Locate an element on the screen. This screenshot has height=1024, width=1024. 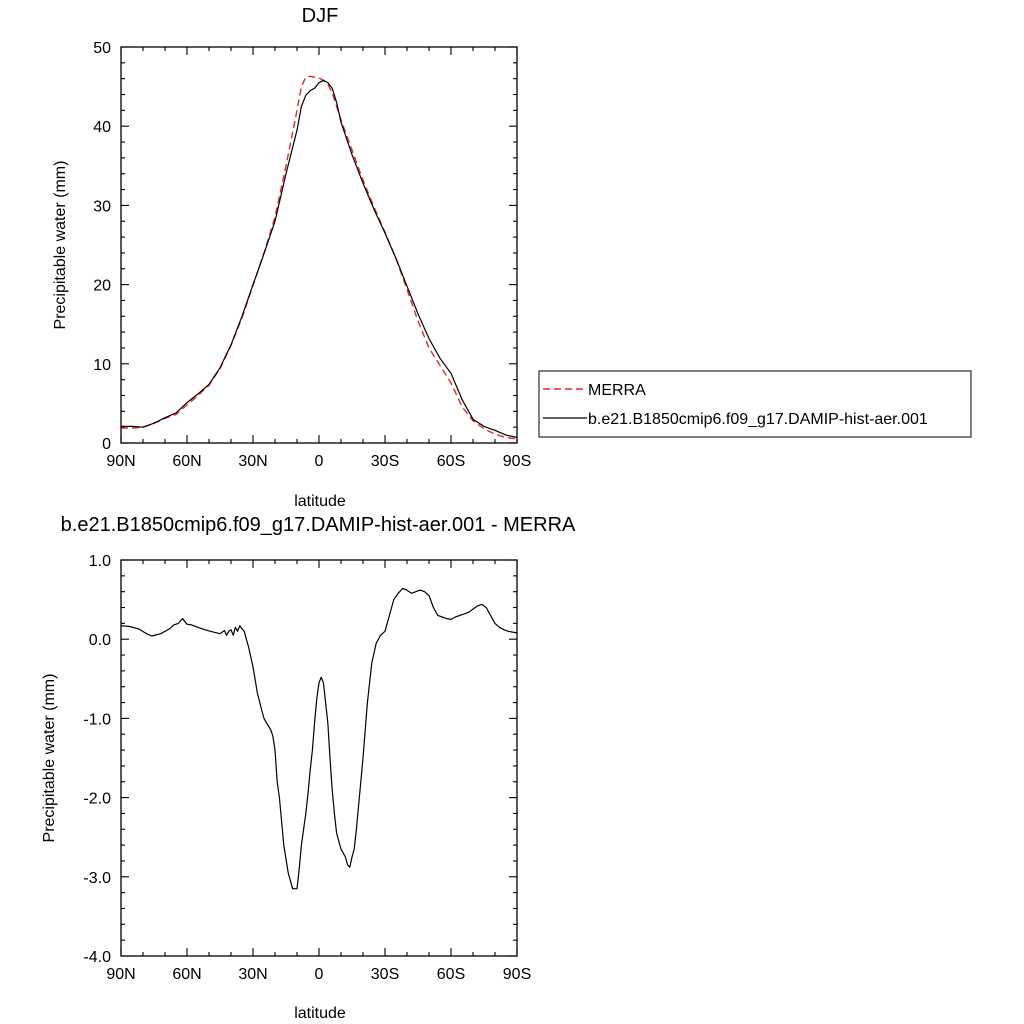
panel-2-ylabel: Precipitable water (mm) is located at coordinates (49, 758).